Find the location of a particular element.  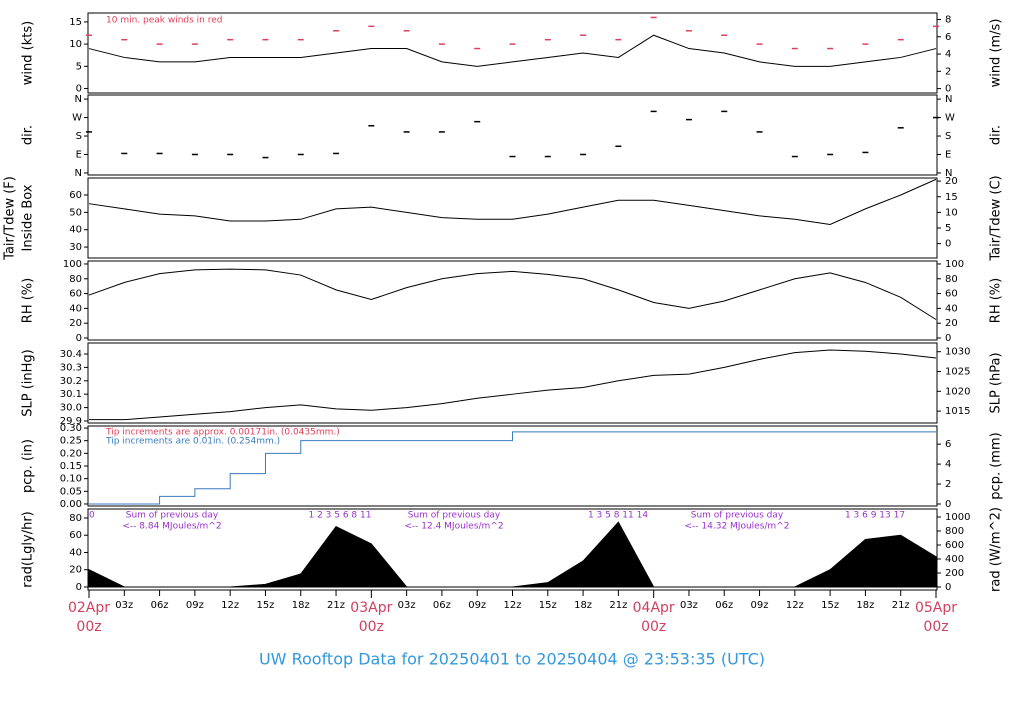

y2-tick-label: 10 is located at coordinates (951, 212).